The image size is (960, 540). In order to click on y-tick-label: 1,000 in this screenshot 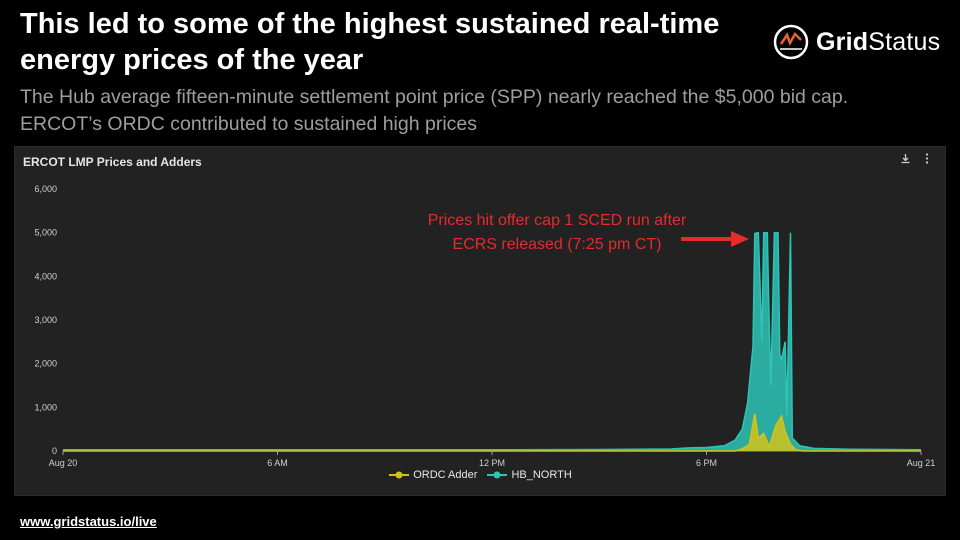, I will do `click(45, 407)`.